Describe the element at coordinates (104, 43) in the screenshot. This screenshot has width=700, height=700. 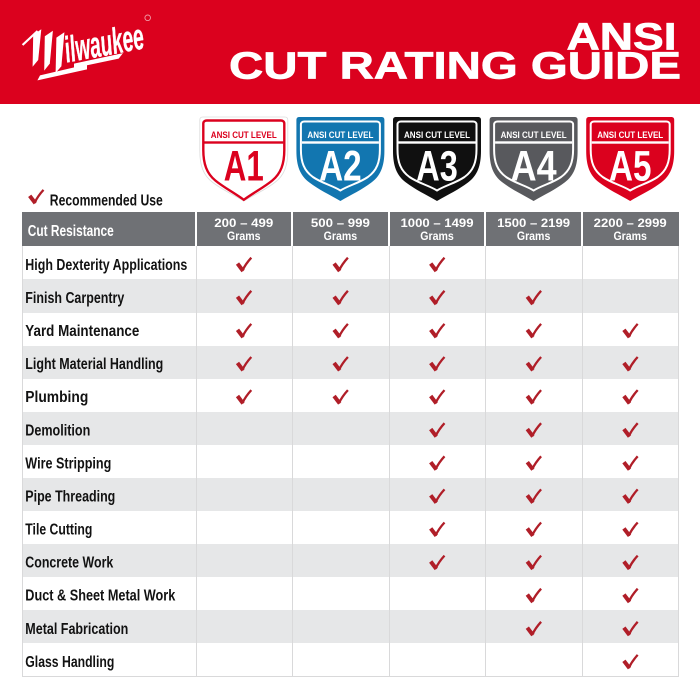
I see `svg-text: ilwaukee` at that location.